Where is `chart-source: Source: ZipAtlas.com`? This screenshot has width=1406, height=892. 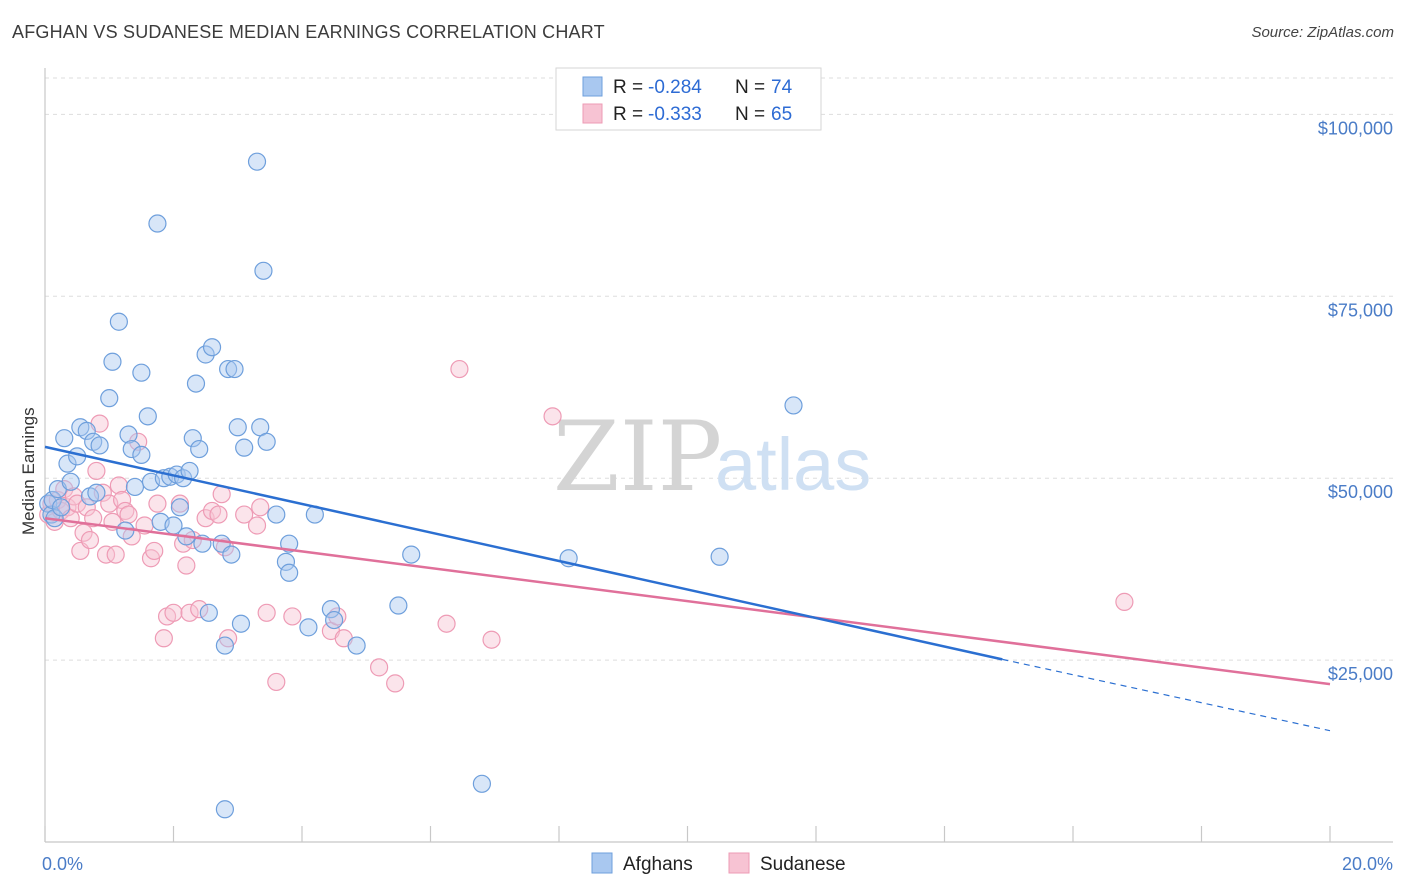 chart-source: Source: ZipAtlas.com is located at coordinates (1322, 32).